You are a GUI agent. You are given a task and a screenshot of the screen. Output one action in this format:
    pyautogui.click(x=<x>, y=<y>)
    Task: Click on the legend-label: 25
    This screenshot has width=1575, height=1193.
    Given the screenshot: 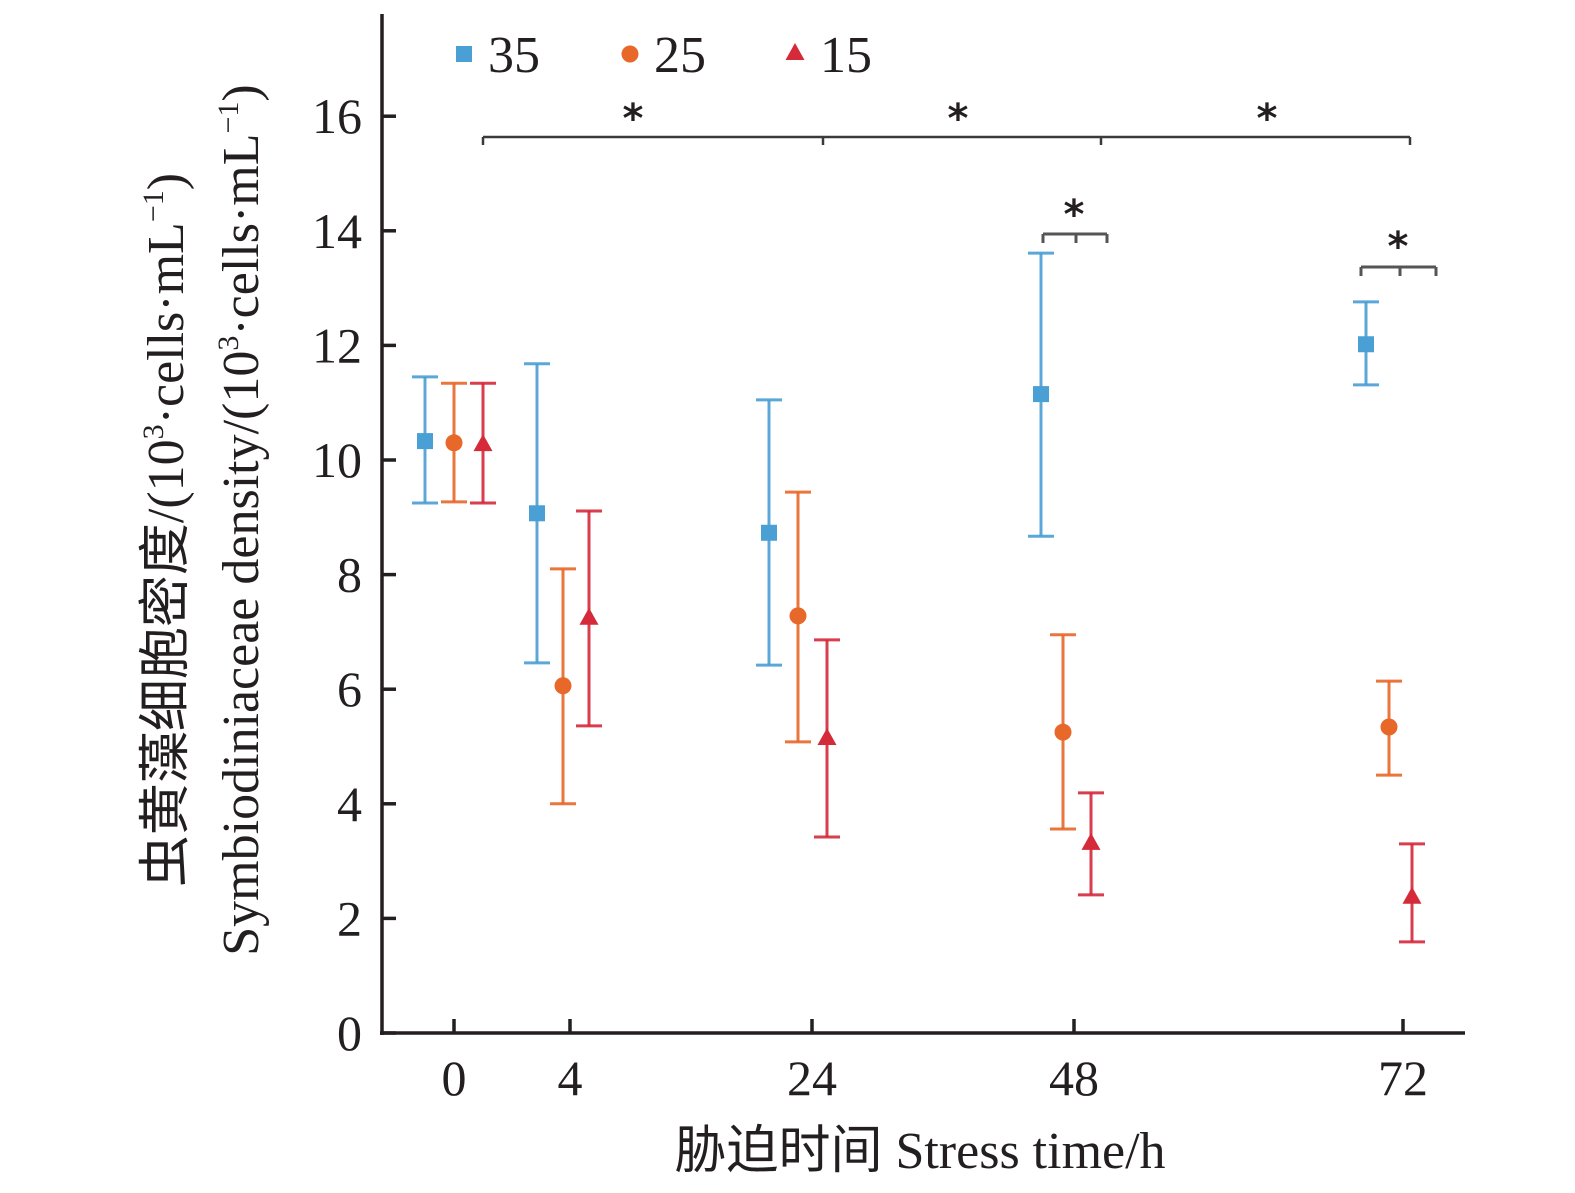 What is the action you would take?
    pyautogui.click(x=680, y=55)
    